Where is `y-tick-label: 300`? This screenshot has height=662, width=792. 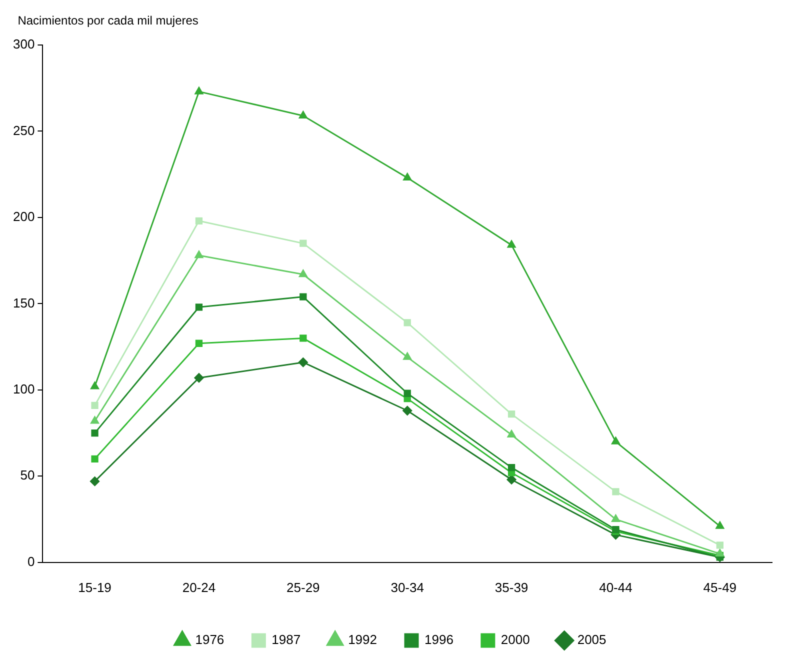
y-tick-label: 300 is located at coordinates (23, 44).